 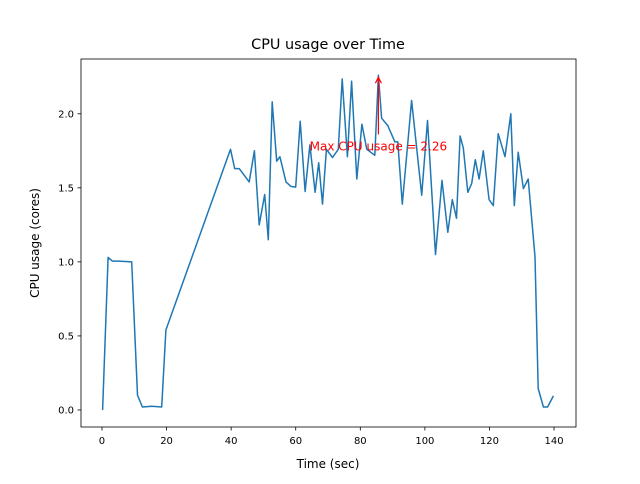 I want to click on y-tick-label: 0.0, so click(x=66, y=410).